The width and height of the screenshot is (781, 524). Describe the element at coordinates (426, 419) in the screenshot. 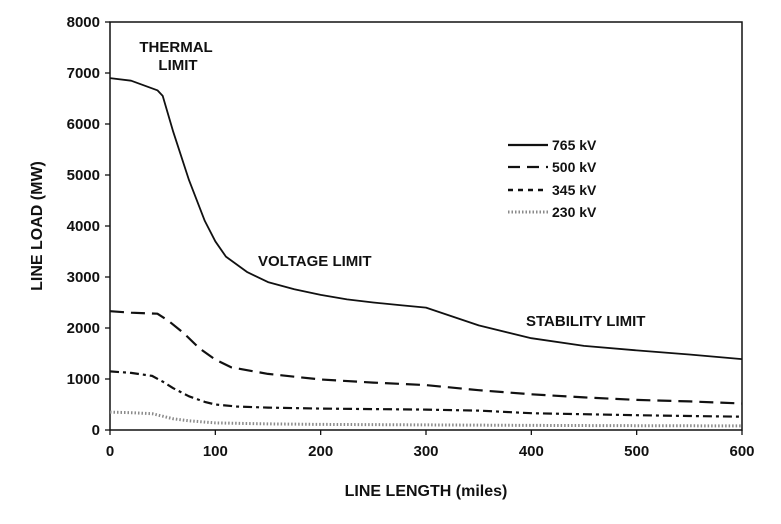

I see `series-line-230kv` at that location.